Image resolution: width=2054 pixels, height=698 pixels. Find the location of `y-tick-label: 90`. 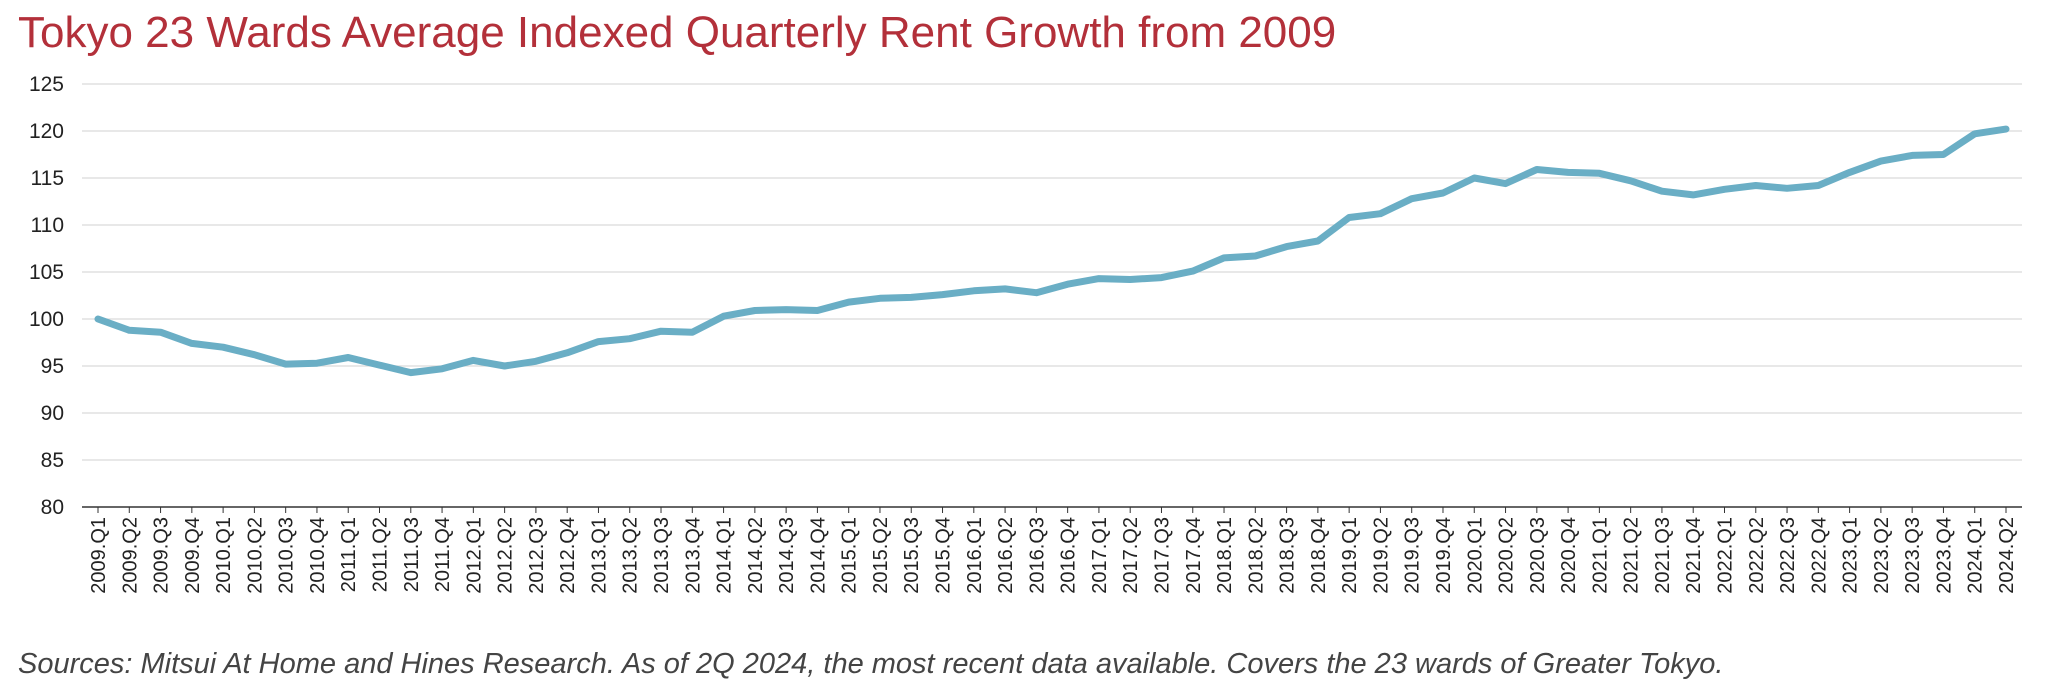

y-tick-label: 90 is located at coordinates (52, 413).